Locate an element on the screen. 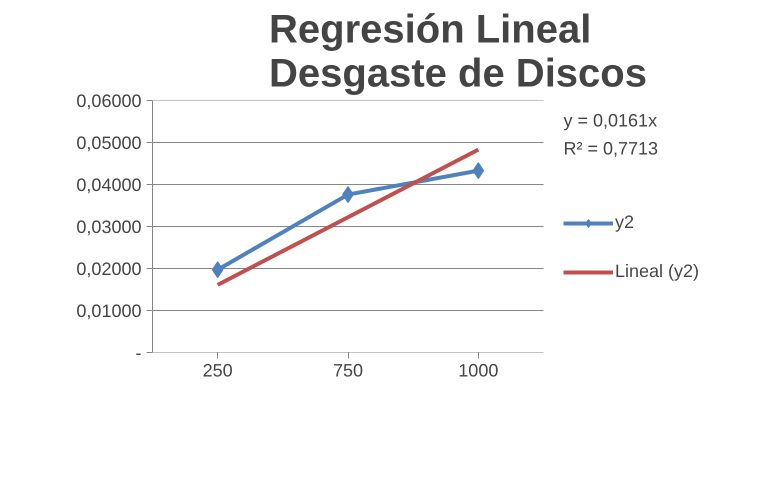 The height and width of the screenshot is (494, 771). legend-label: Lineal (y2) is located at coordinates (657, 271).